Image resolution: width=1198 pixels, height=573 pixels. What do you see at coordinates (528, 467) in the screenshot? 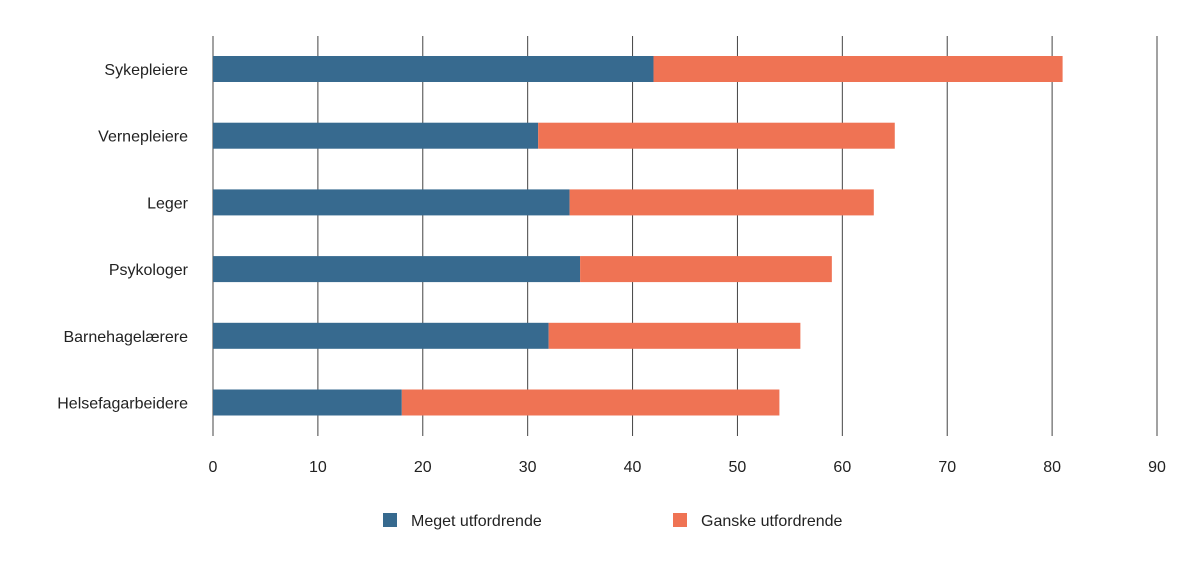
I see `x-tick-label: 30` at bounding box center [528, 467].